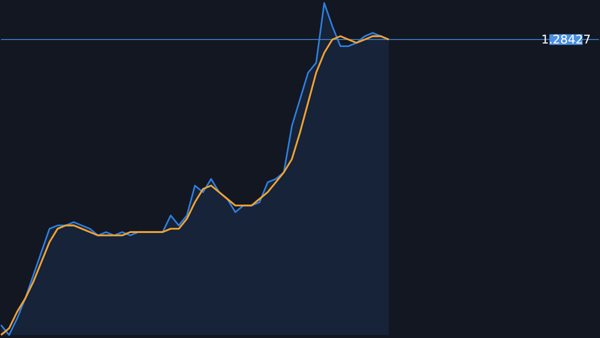 Image resolution: width=600 pixels, height=338 pixels. What do you see at coordinates (566, 39) in the screenshot?
I see `annotation: 1.28427` at bounding box center [566, 39].